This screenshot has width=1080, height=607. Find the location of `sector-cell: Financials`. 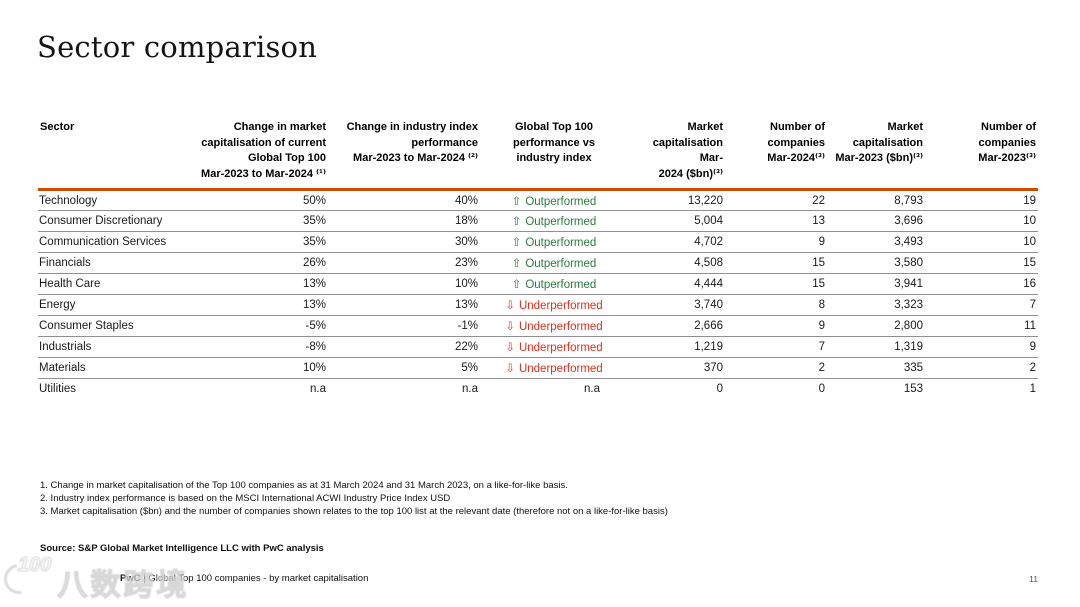

sector-cell: Financials is located at coordinates (110, 263).